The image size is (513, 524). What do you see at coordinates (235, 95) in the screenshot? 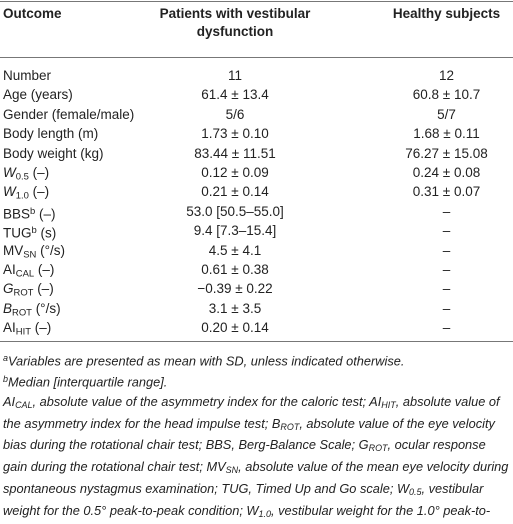
I see `patients-value: 61.4 ± 13.4` at bounding box center [235, 95].